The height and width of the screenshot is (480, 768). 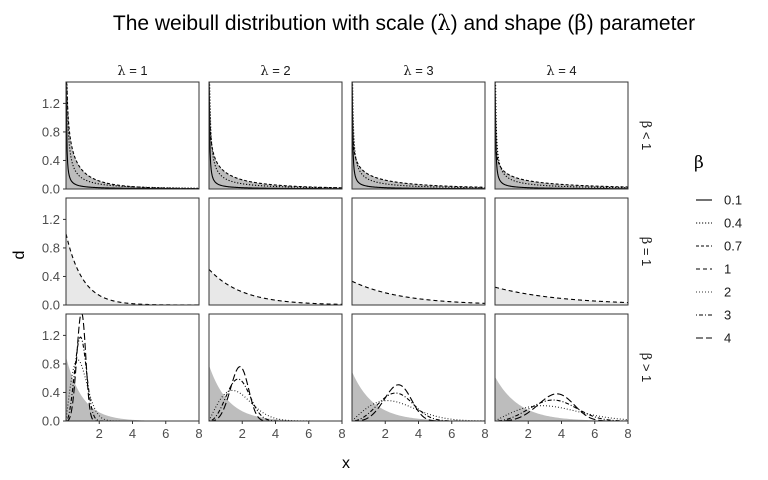 I want to click on legend-title: β, so click(x=699, y=163).